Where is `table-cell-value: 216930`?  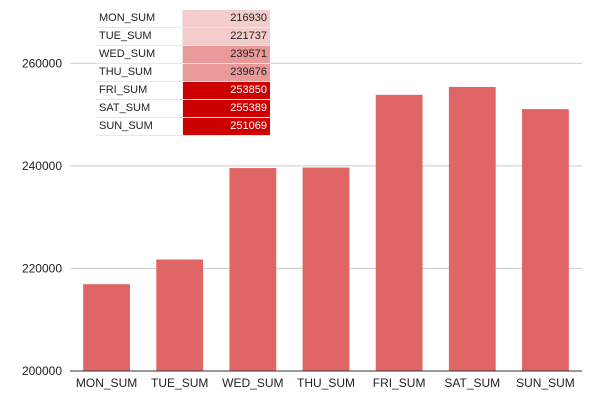 table-cell-value: 216930 is located at coordinates (226, 19).